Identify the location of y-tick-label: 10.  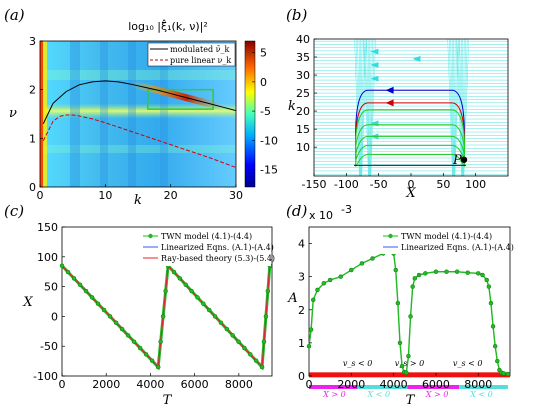
(303, 147).